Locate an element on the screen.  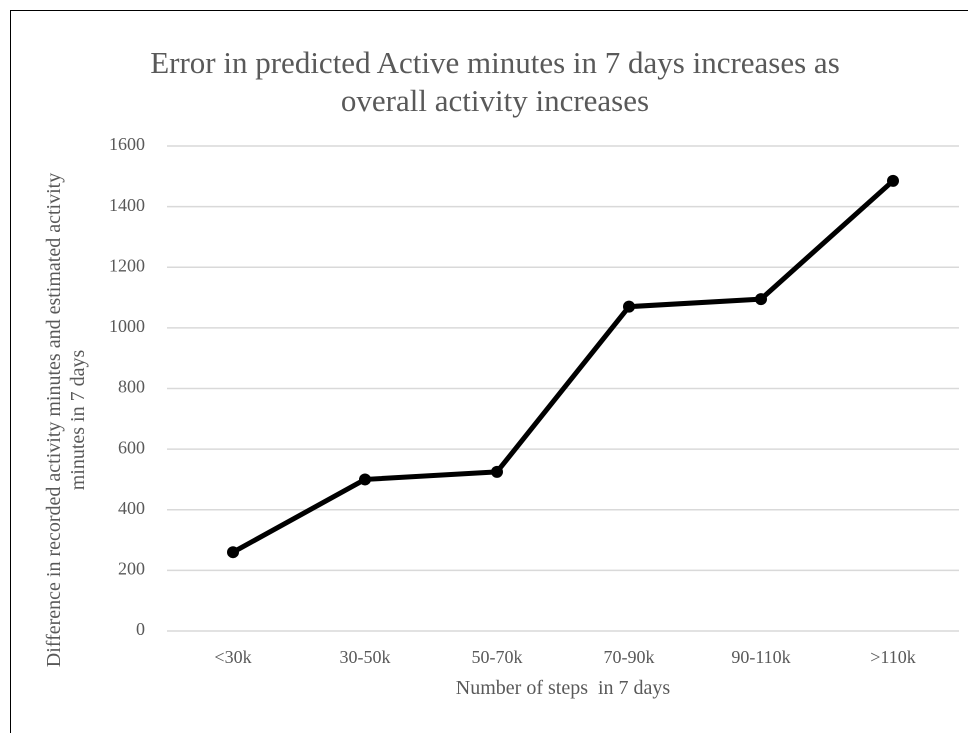
y-tick-label: 1400 is located at coordinates (127, 205).